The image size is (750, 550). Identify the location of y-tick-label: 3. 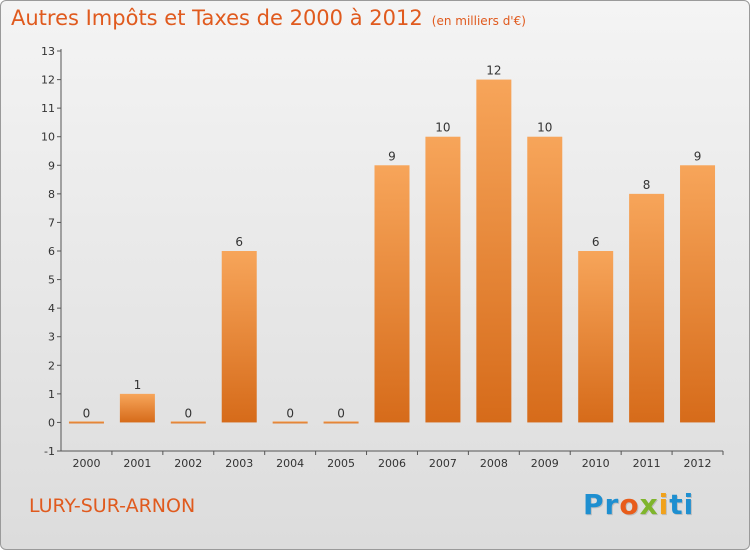
(51, 337).